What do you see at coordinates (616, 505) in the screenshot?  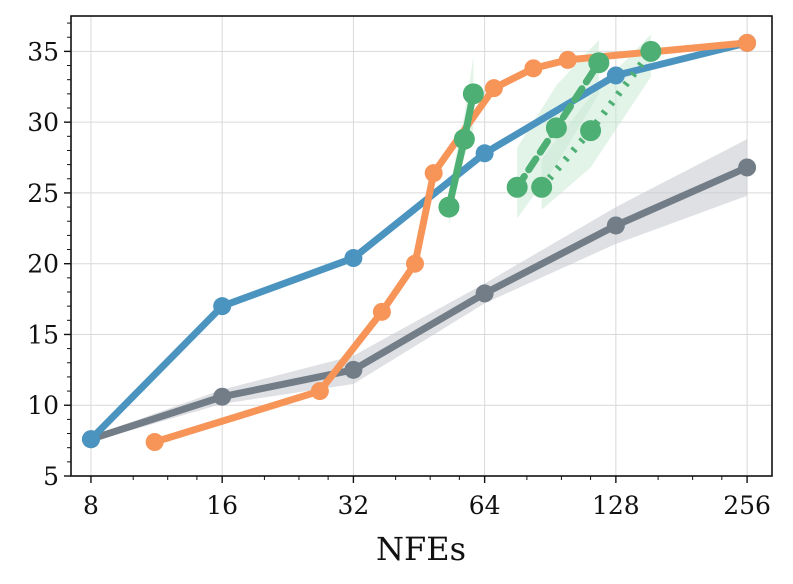 I see `x-tick-label: 128` at bounding box center [616, 505].